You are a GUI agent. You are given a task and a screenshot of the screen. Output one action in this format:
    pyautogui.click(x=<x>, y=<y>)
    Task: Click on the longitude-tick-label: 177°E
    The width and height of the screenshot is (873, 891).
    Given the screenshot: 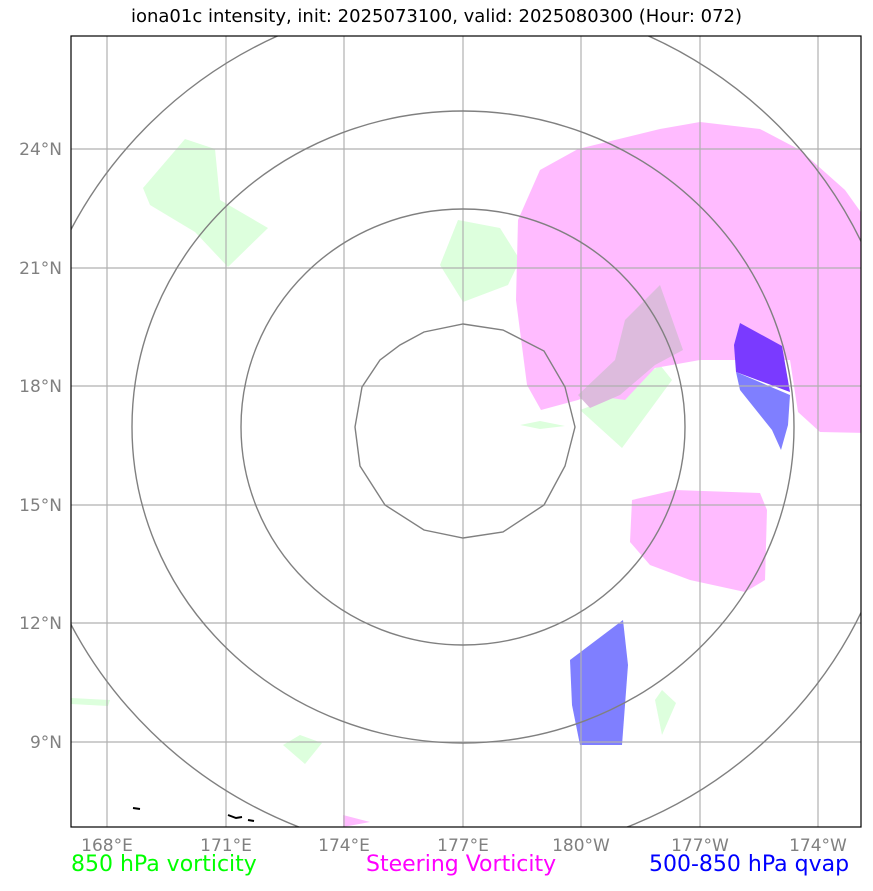 What is the action you would take?
    pyautogui.click(x=463, y=846)
    